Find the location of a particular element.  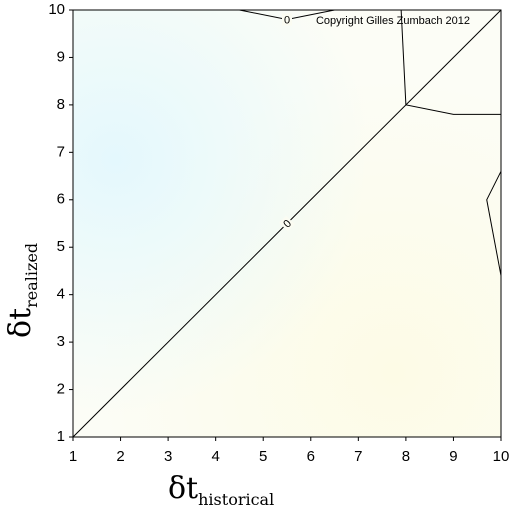

x-tick-label: 7 is located at coordinates (358, 456).